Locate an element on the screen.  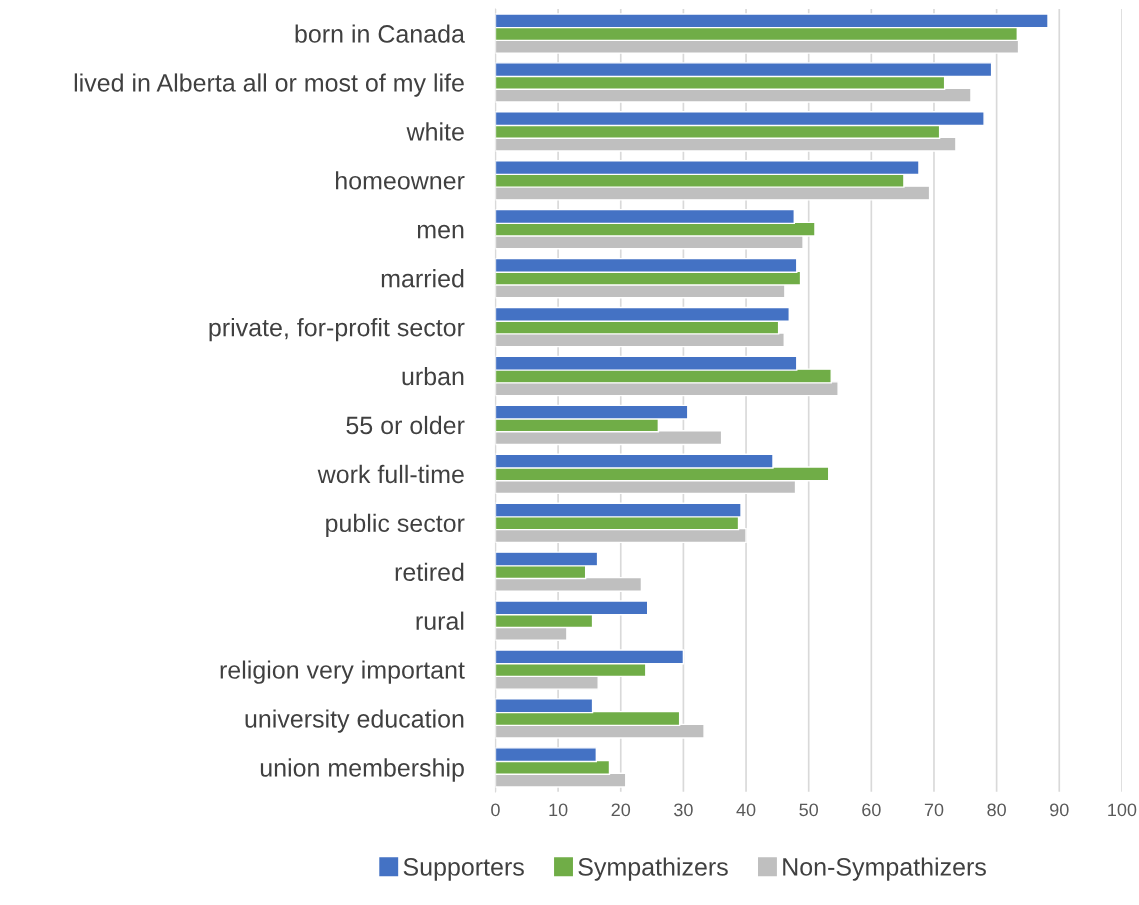
y-tick-label: union membership is located at coordinates (362, 770).